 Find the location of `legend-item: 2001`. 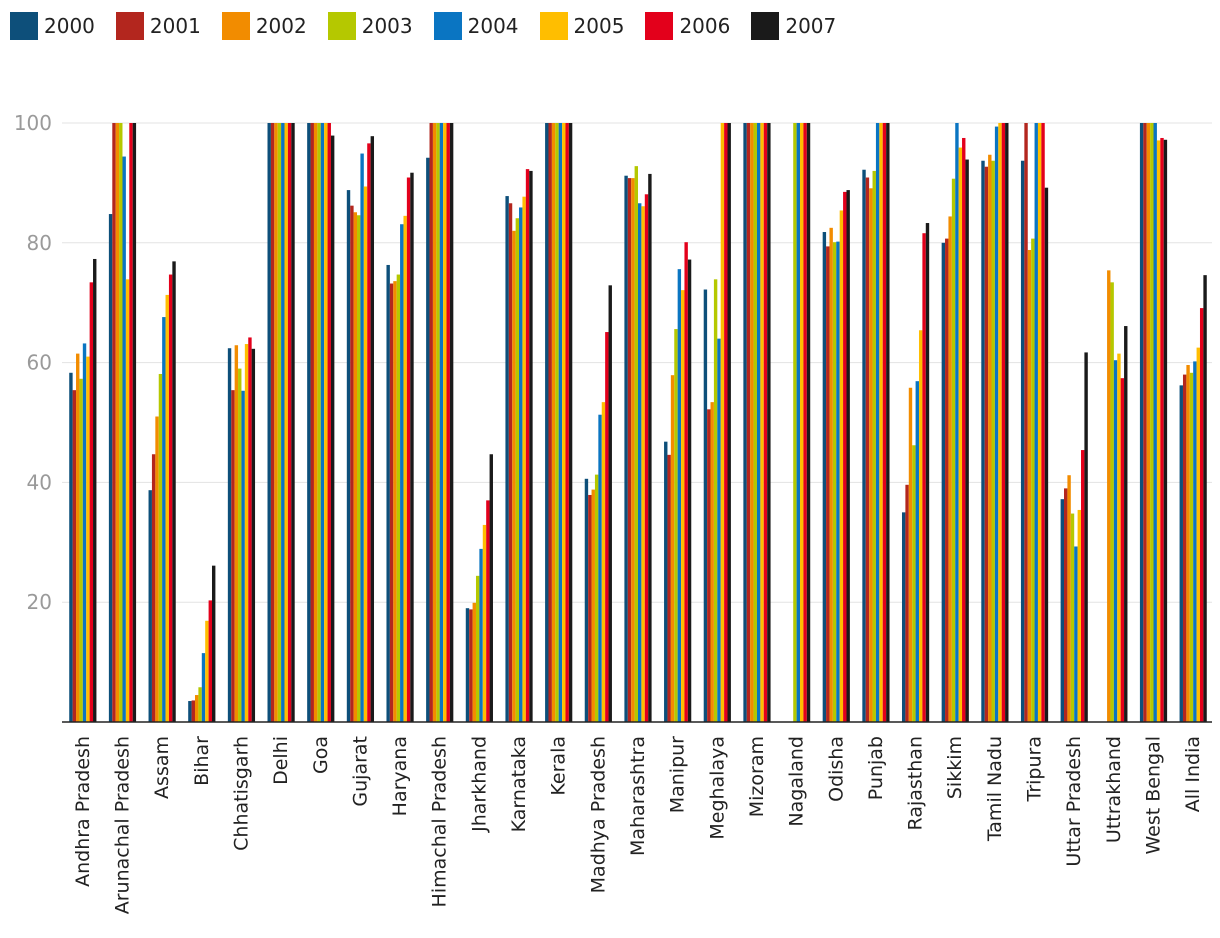

legend-item: 2001 is located at coordinates (158, 26).